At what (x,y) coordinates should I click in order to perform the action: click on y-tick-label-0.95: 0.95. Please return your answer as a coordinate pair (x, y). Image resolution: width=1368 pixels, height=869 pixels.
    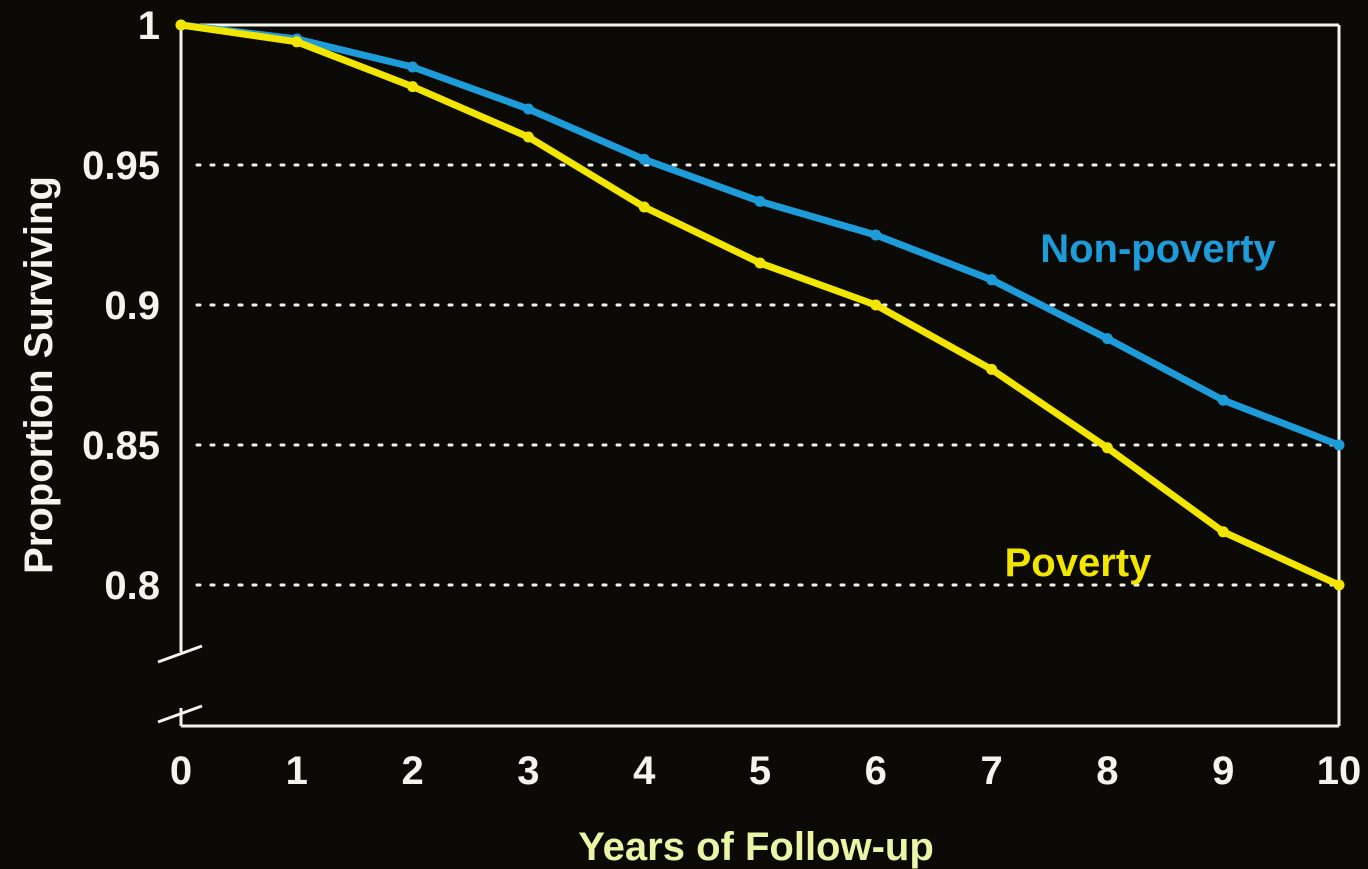
    Looking at the image, I should click on (121, 166).